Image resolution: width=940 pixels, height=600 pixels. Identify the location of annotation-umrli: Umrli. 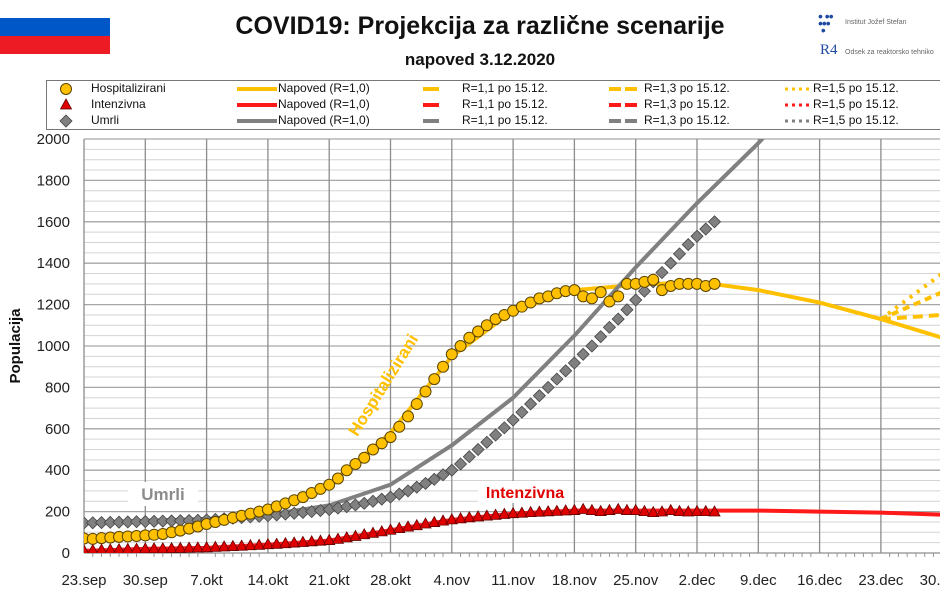
(162, 494).